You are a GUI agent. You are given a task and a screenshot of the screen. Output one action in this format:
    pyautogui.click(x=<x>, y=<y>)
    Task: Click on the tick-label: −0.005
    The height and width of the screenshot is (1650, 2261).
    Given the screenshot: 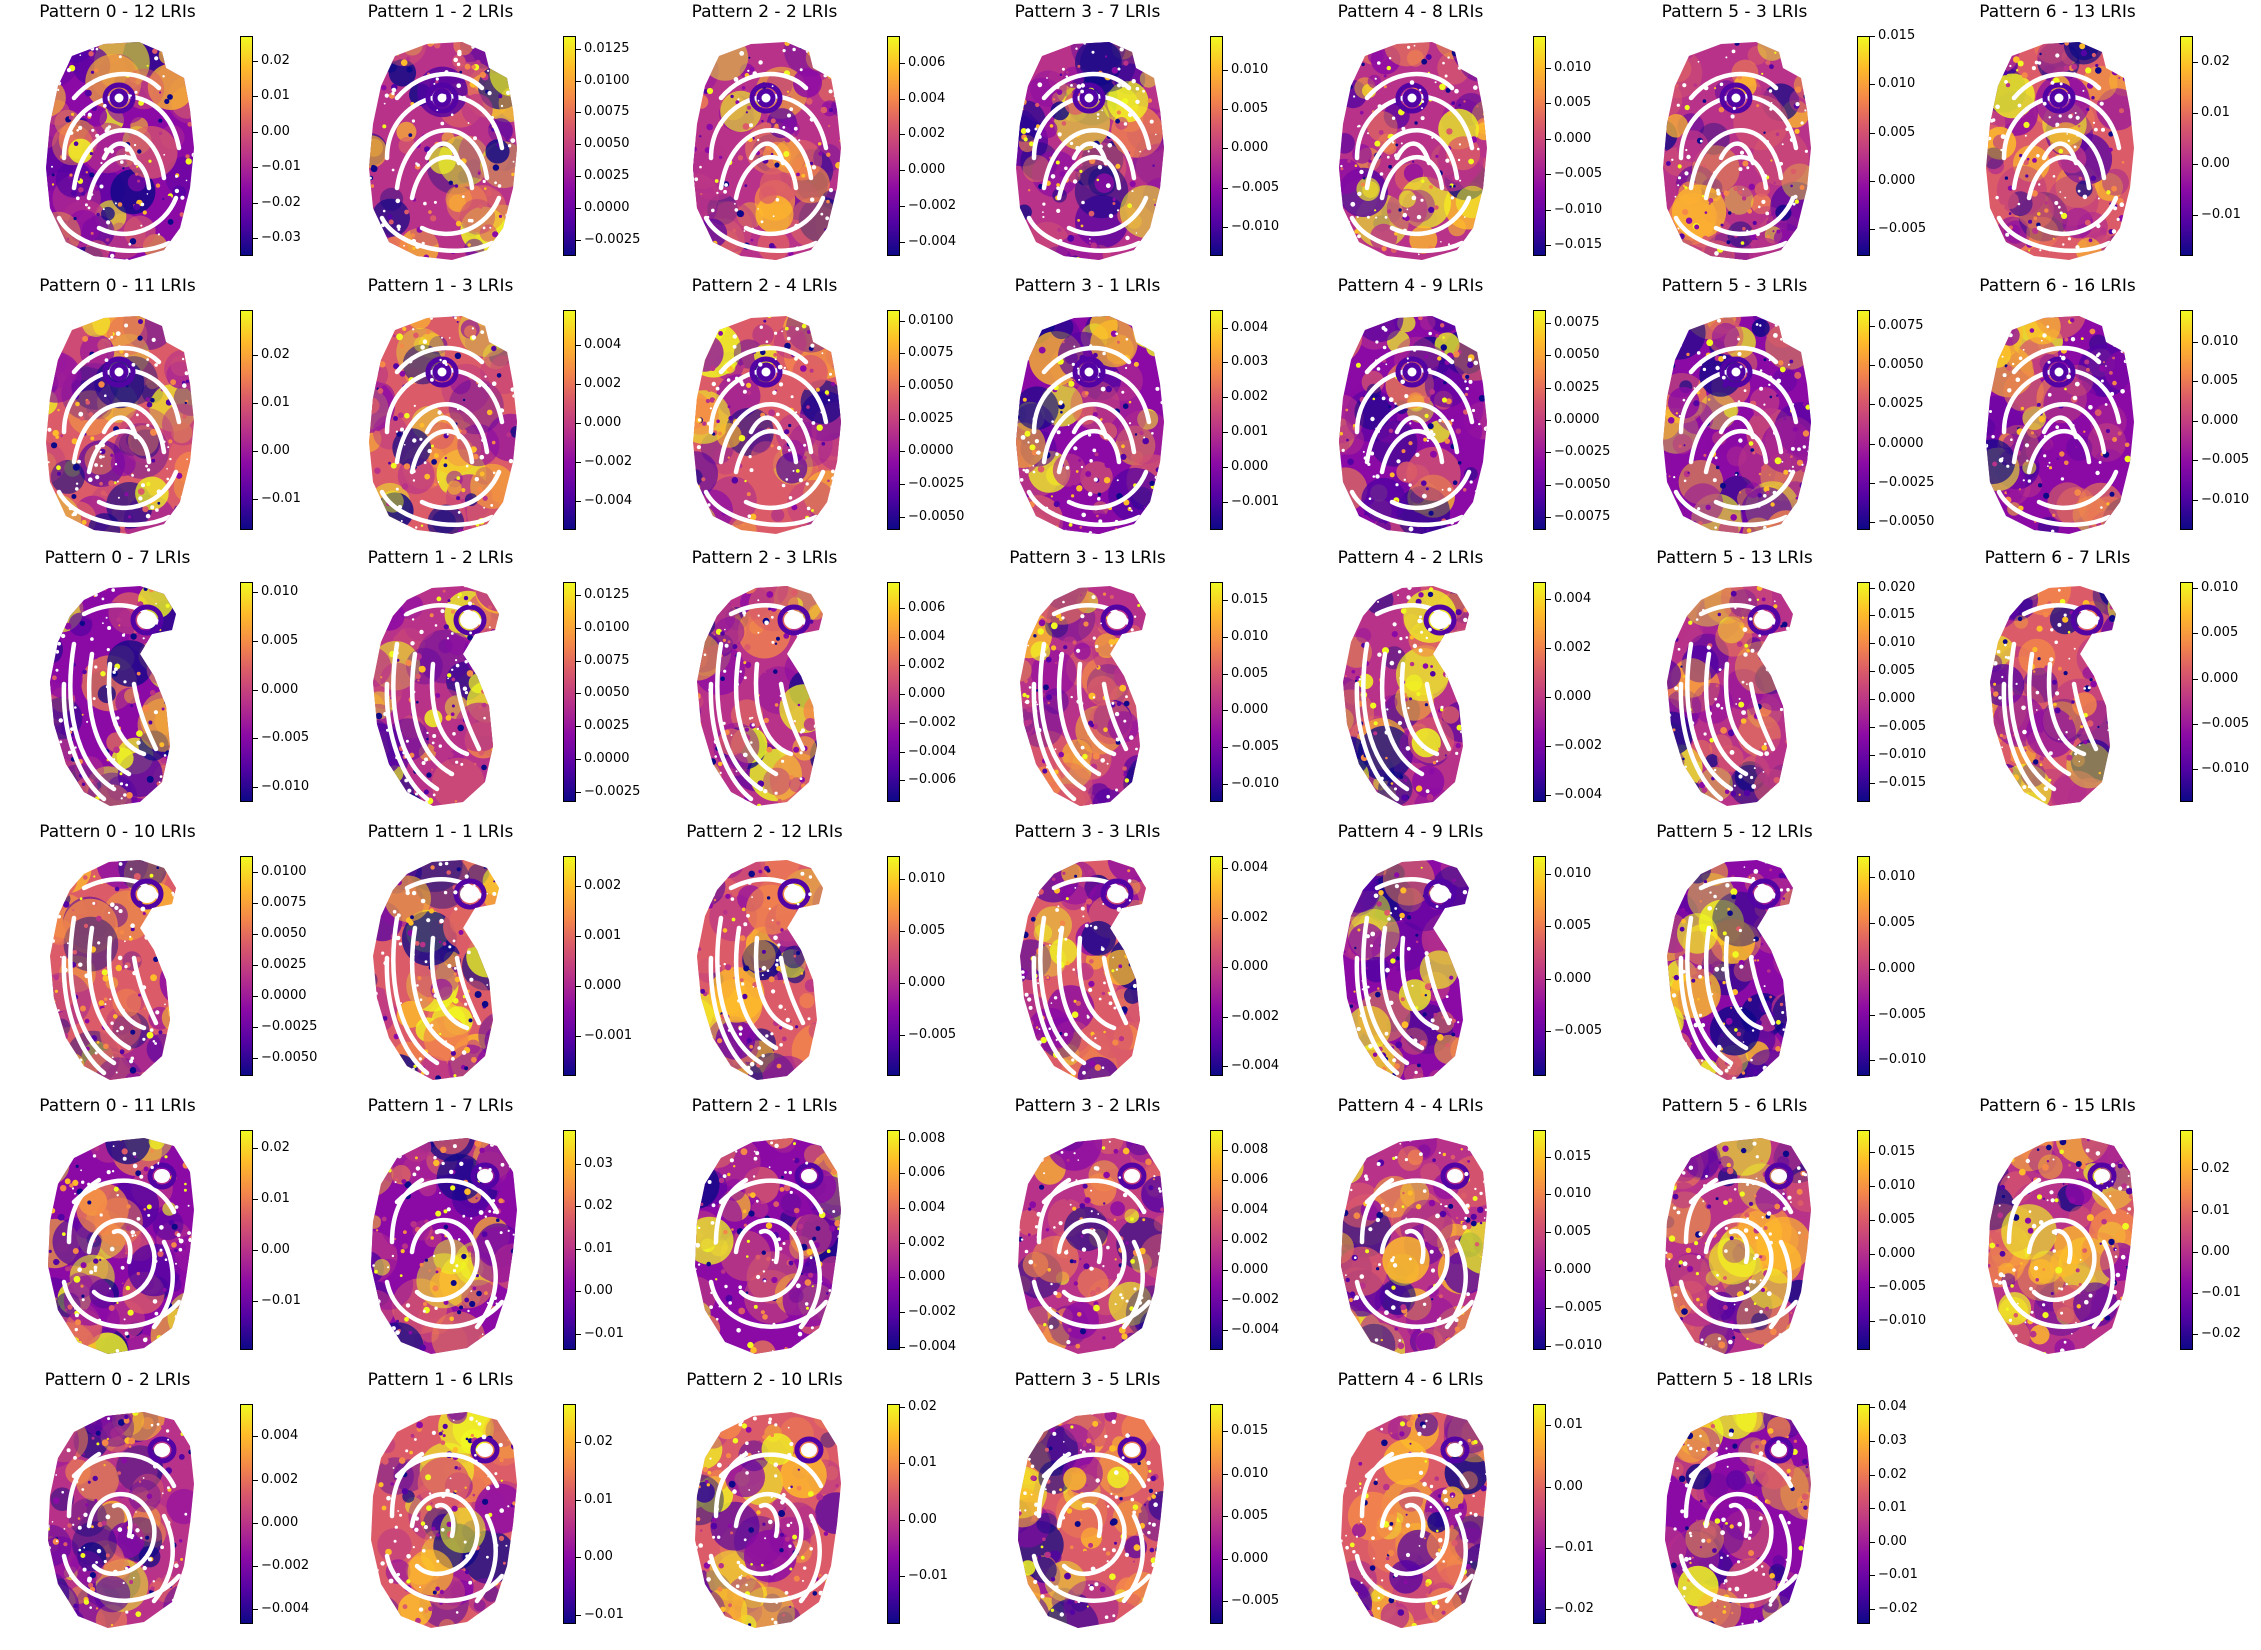 What is the action you would take?
    pyautogui.click(x=2225, y=723)
    